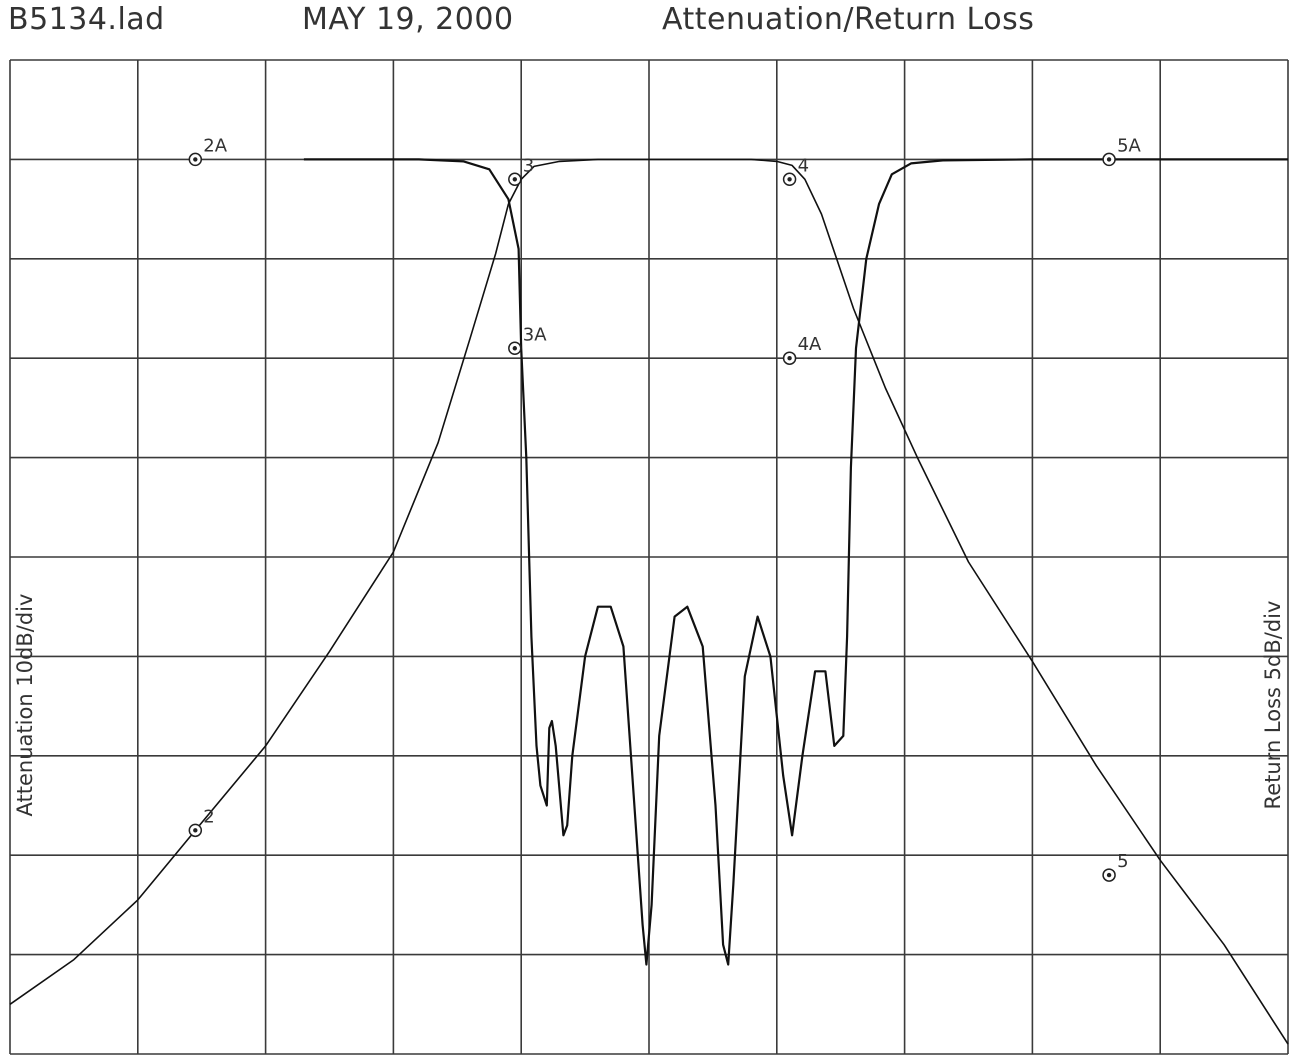 This screenshot has height=1059, width=1292. What do you see at coordinates (1115, 866) in the screenshot?
I see `marker-5: 5` at bounding box center [1115, 866].